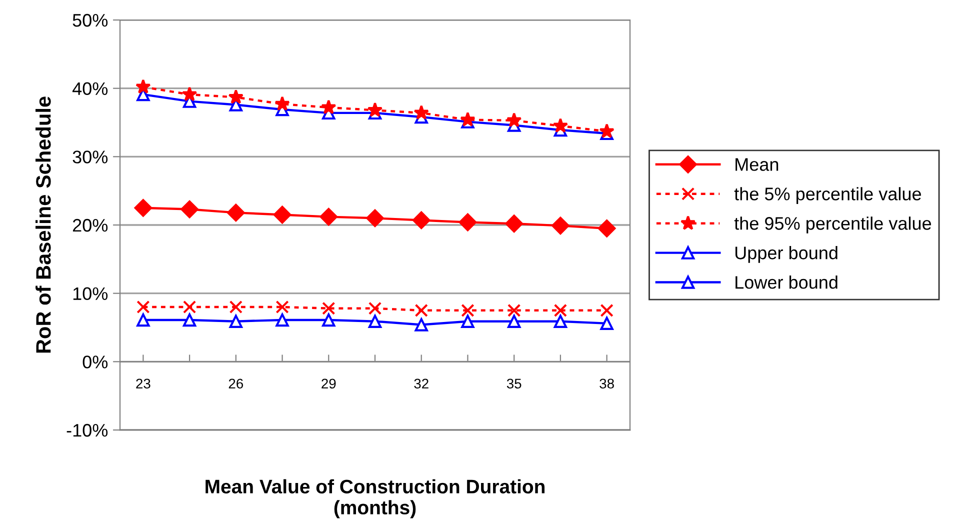 The height and width of the screenshot is (529, 957). What do you see at coordinates (90, 89) in the screenshot?
I see `y-tick-label: 40%` at bounding box center [90, 89].